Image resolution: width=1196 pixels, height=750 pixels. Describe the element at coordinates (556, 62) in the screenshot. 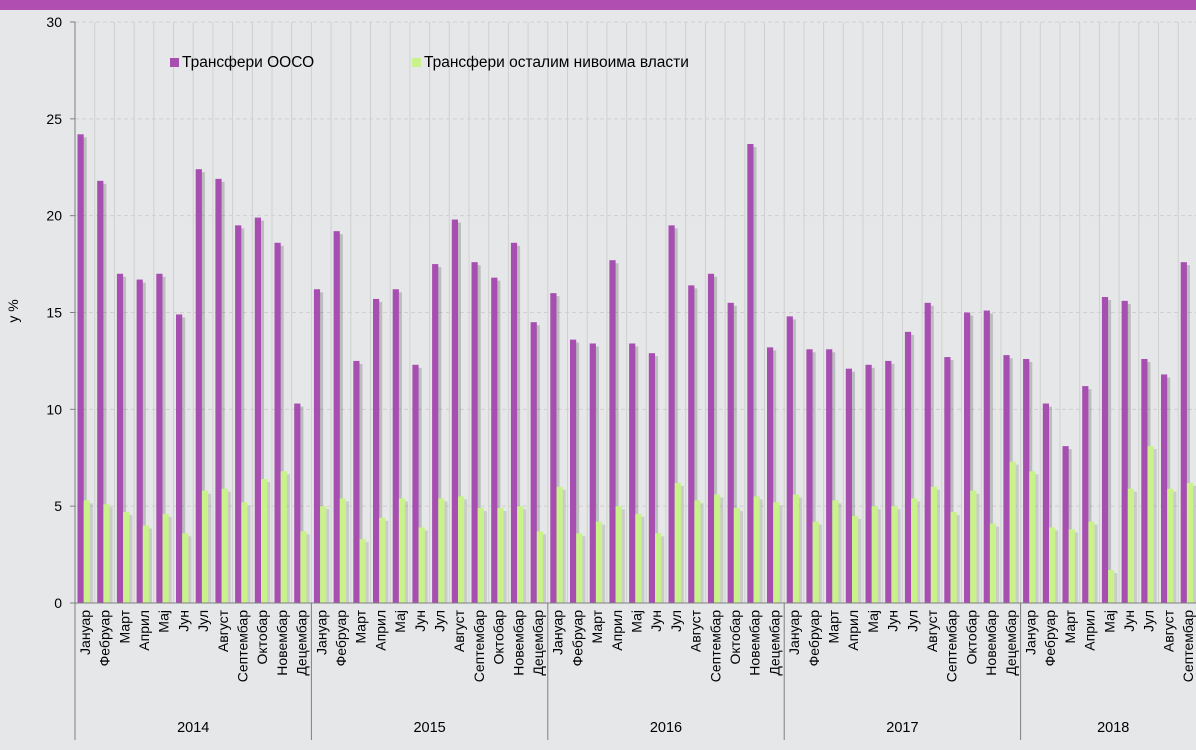

I see `legend-label-other-levels: Трансфери осталим нивоима власти` at that location.